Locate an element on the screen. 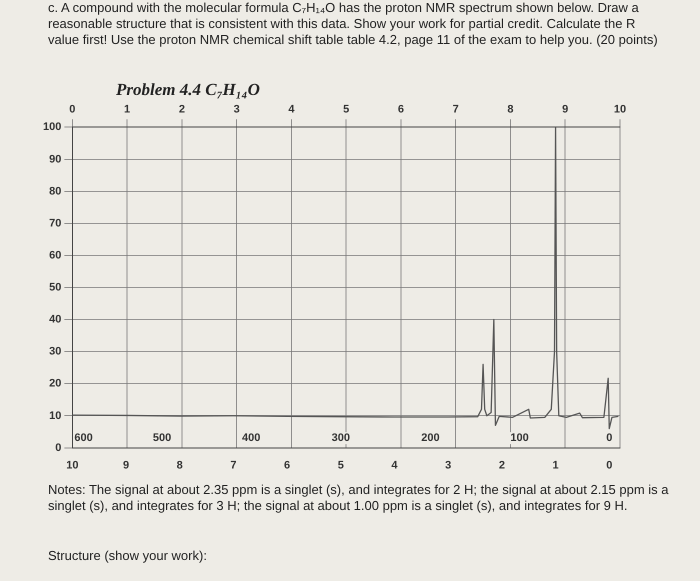  y-tick-label: 20 is located at coordinates (55, 384).